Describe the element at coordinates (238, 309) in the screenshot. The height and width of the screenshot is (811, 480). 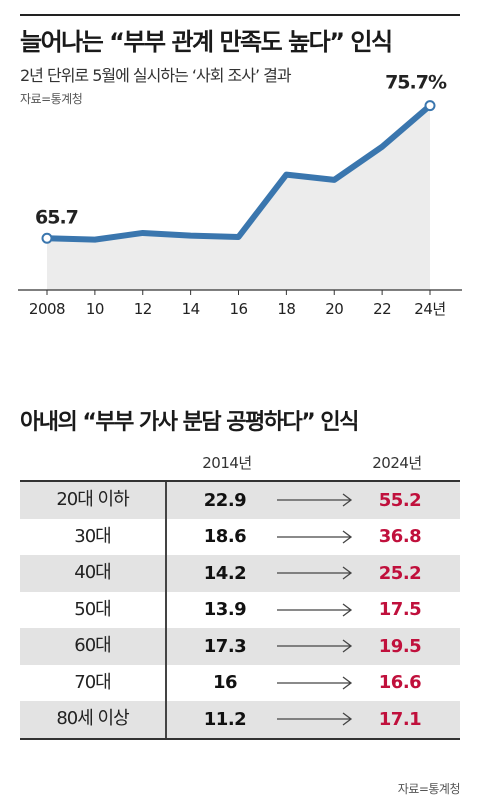
I see `x-tick-label: 16` at that location.